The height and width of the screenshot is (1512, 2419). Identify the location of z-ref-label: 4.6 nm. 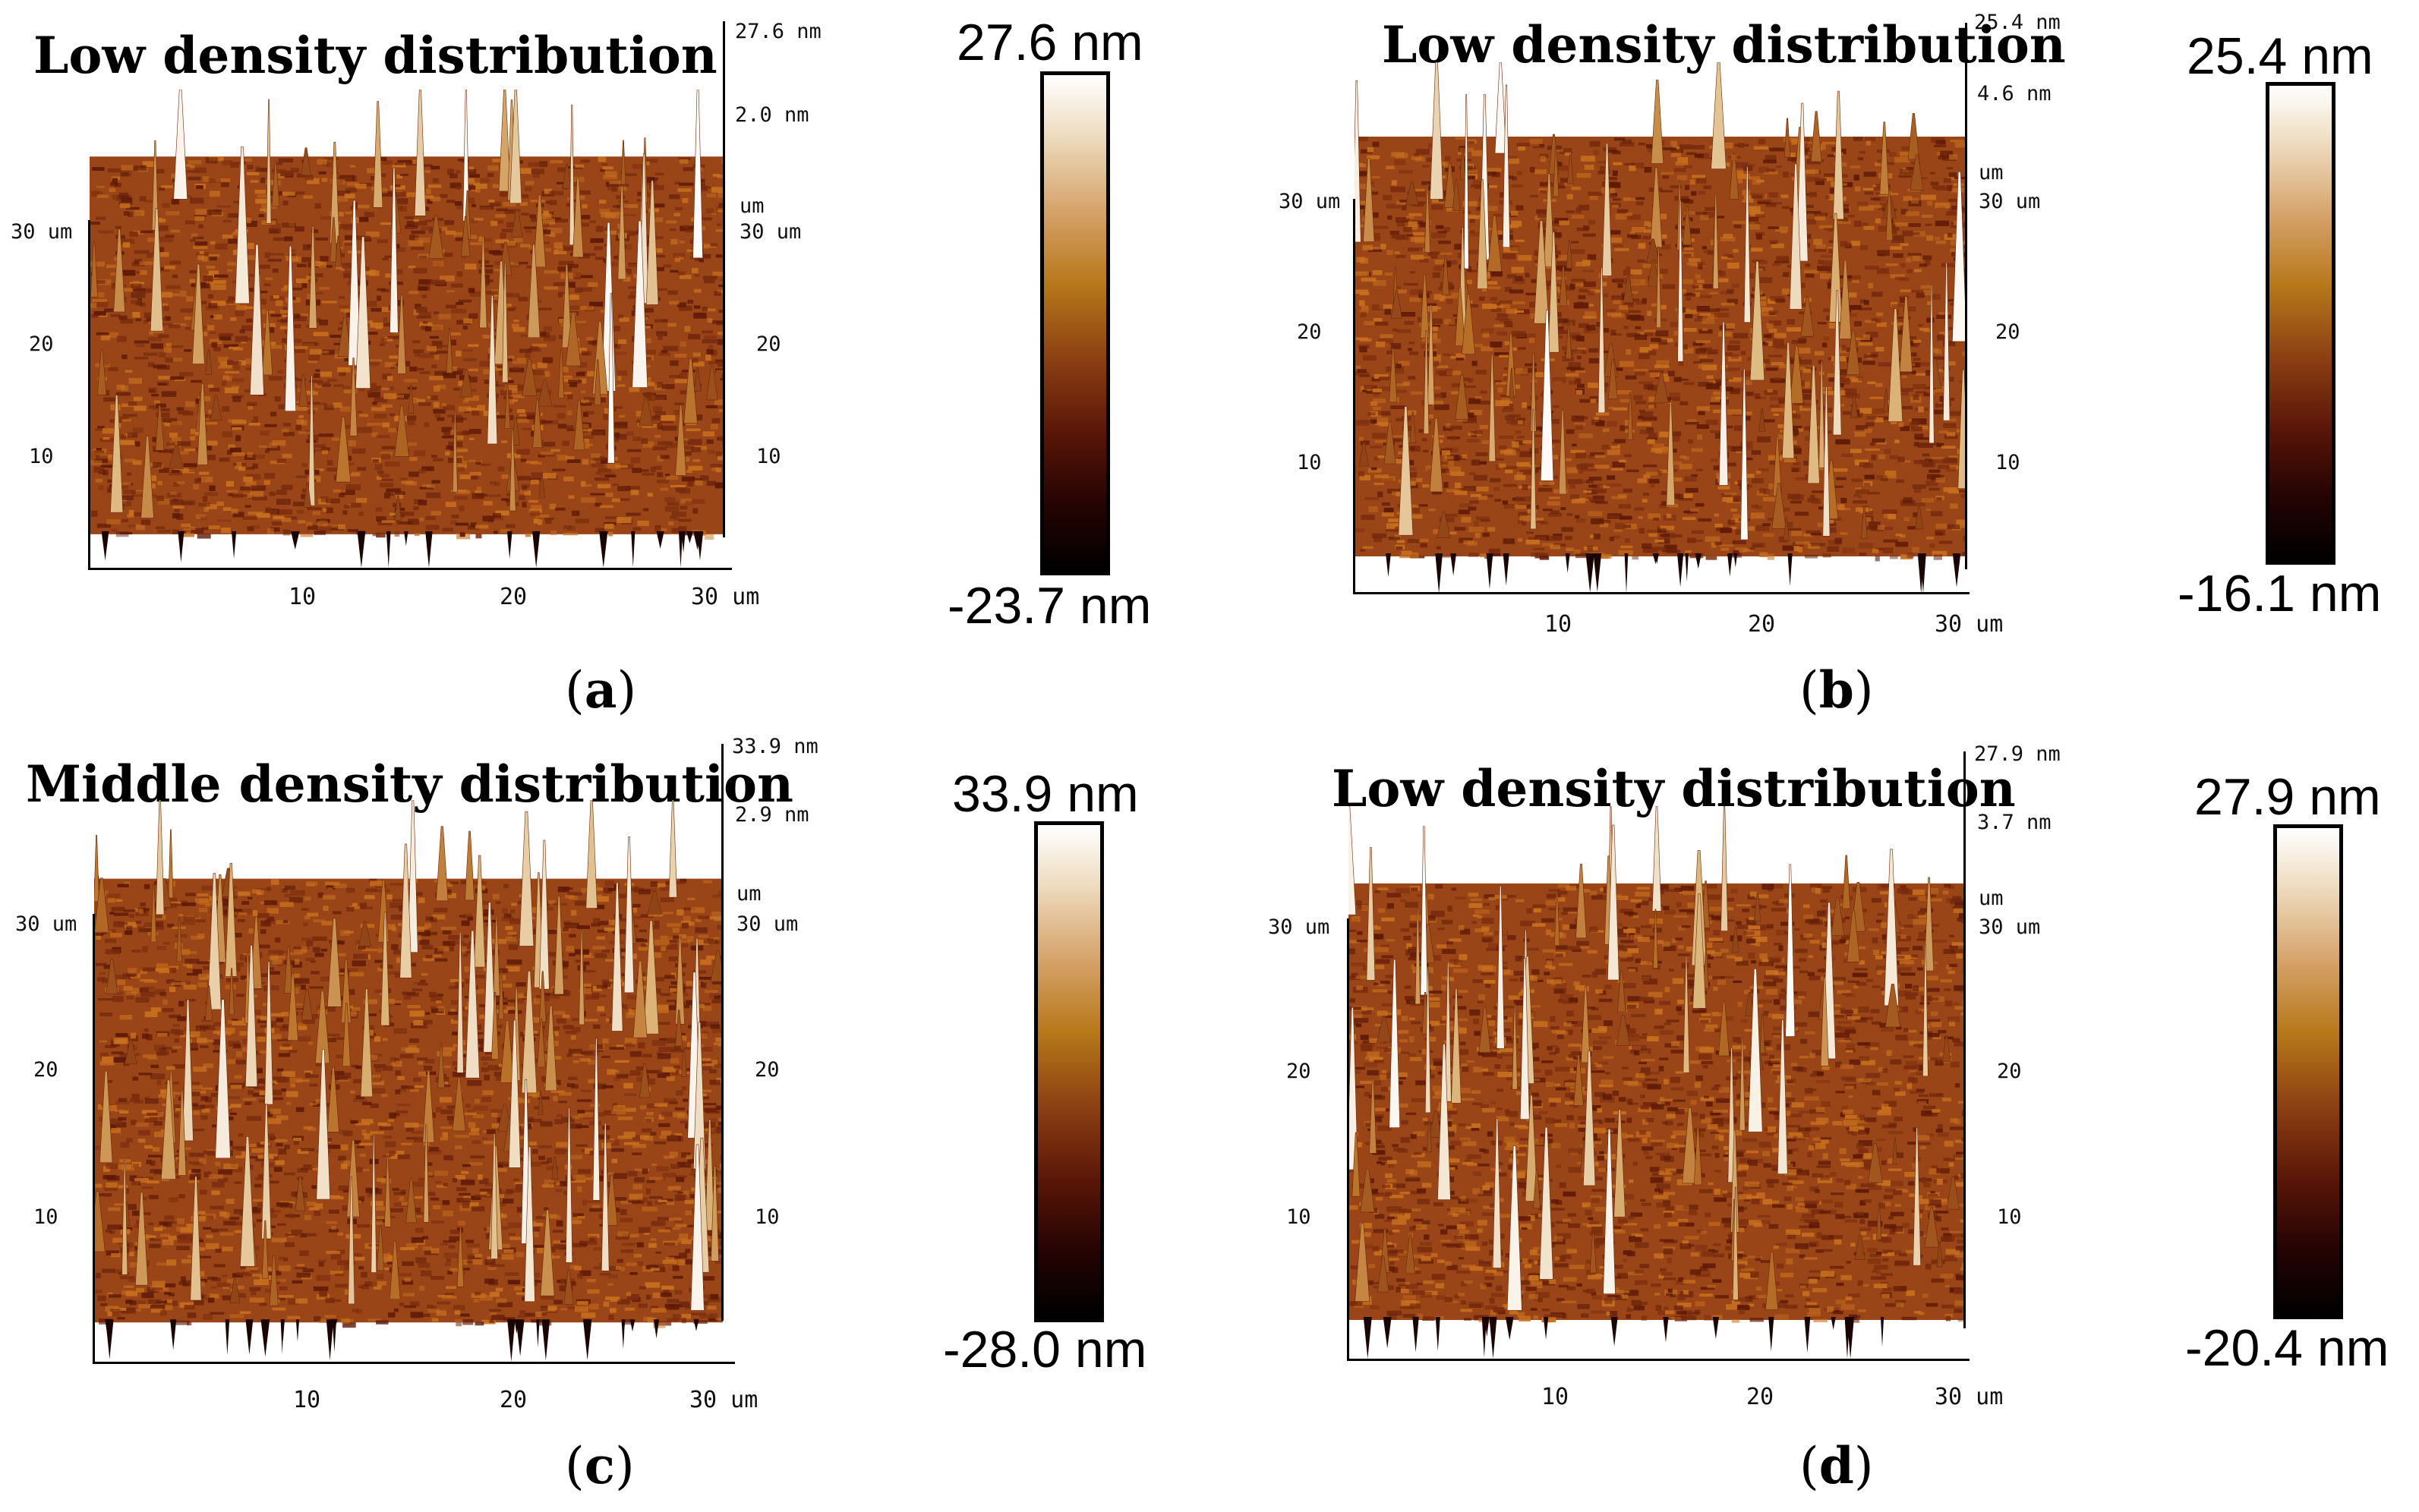
(2015, 94).